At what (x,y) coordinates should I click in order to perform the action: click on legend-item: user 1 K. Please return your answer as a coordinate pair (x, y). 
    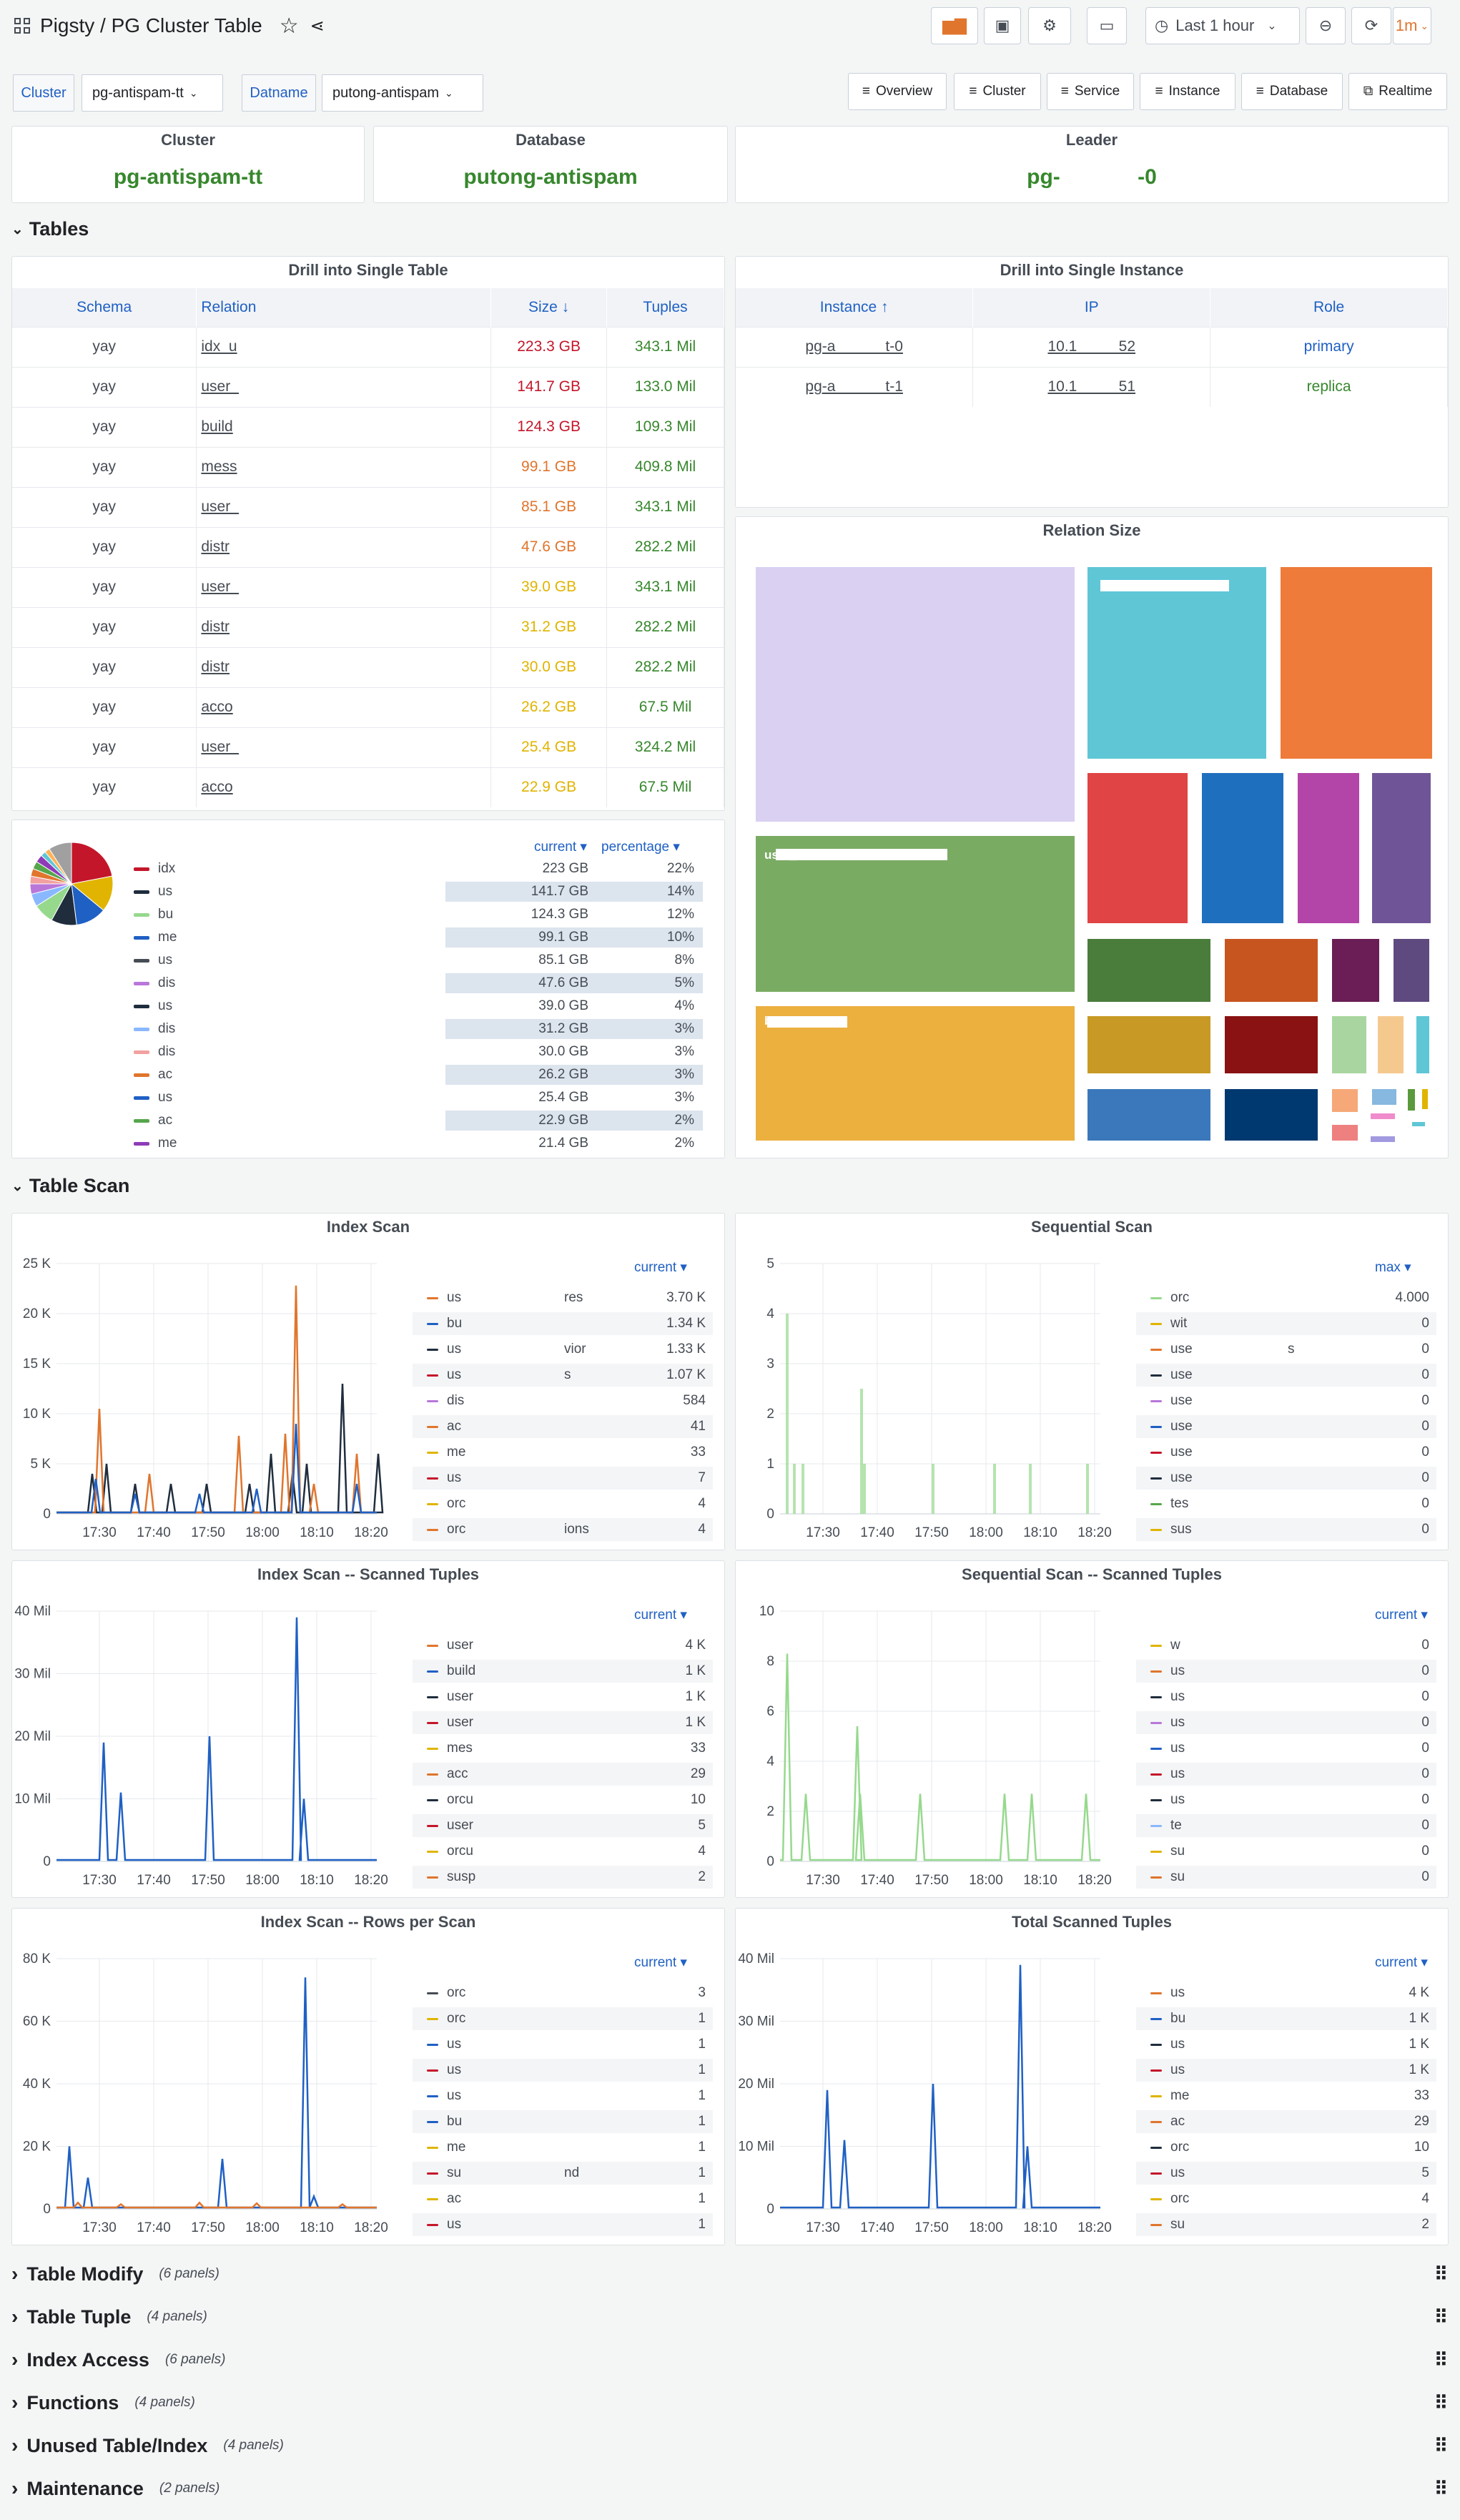
    Looking at the image, I should click on (563, 1723).